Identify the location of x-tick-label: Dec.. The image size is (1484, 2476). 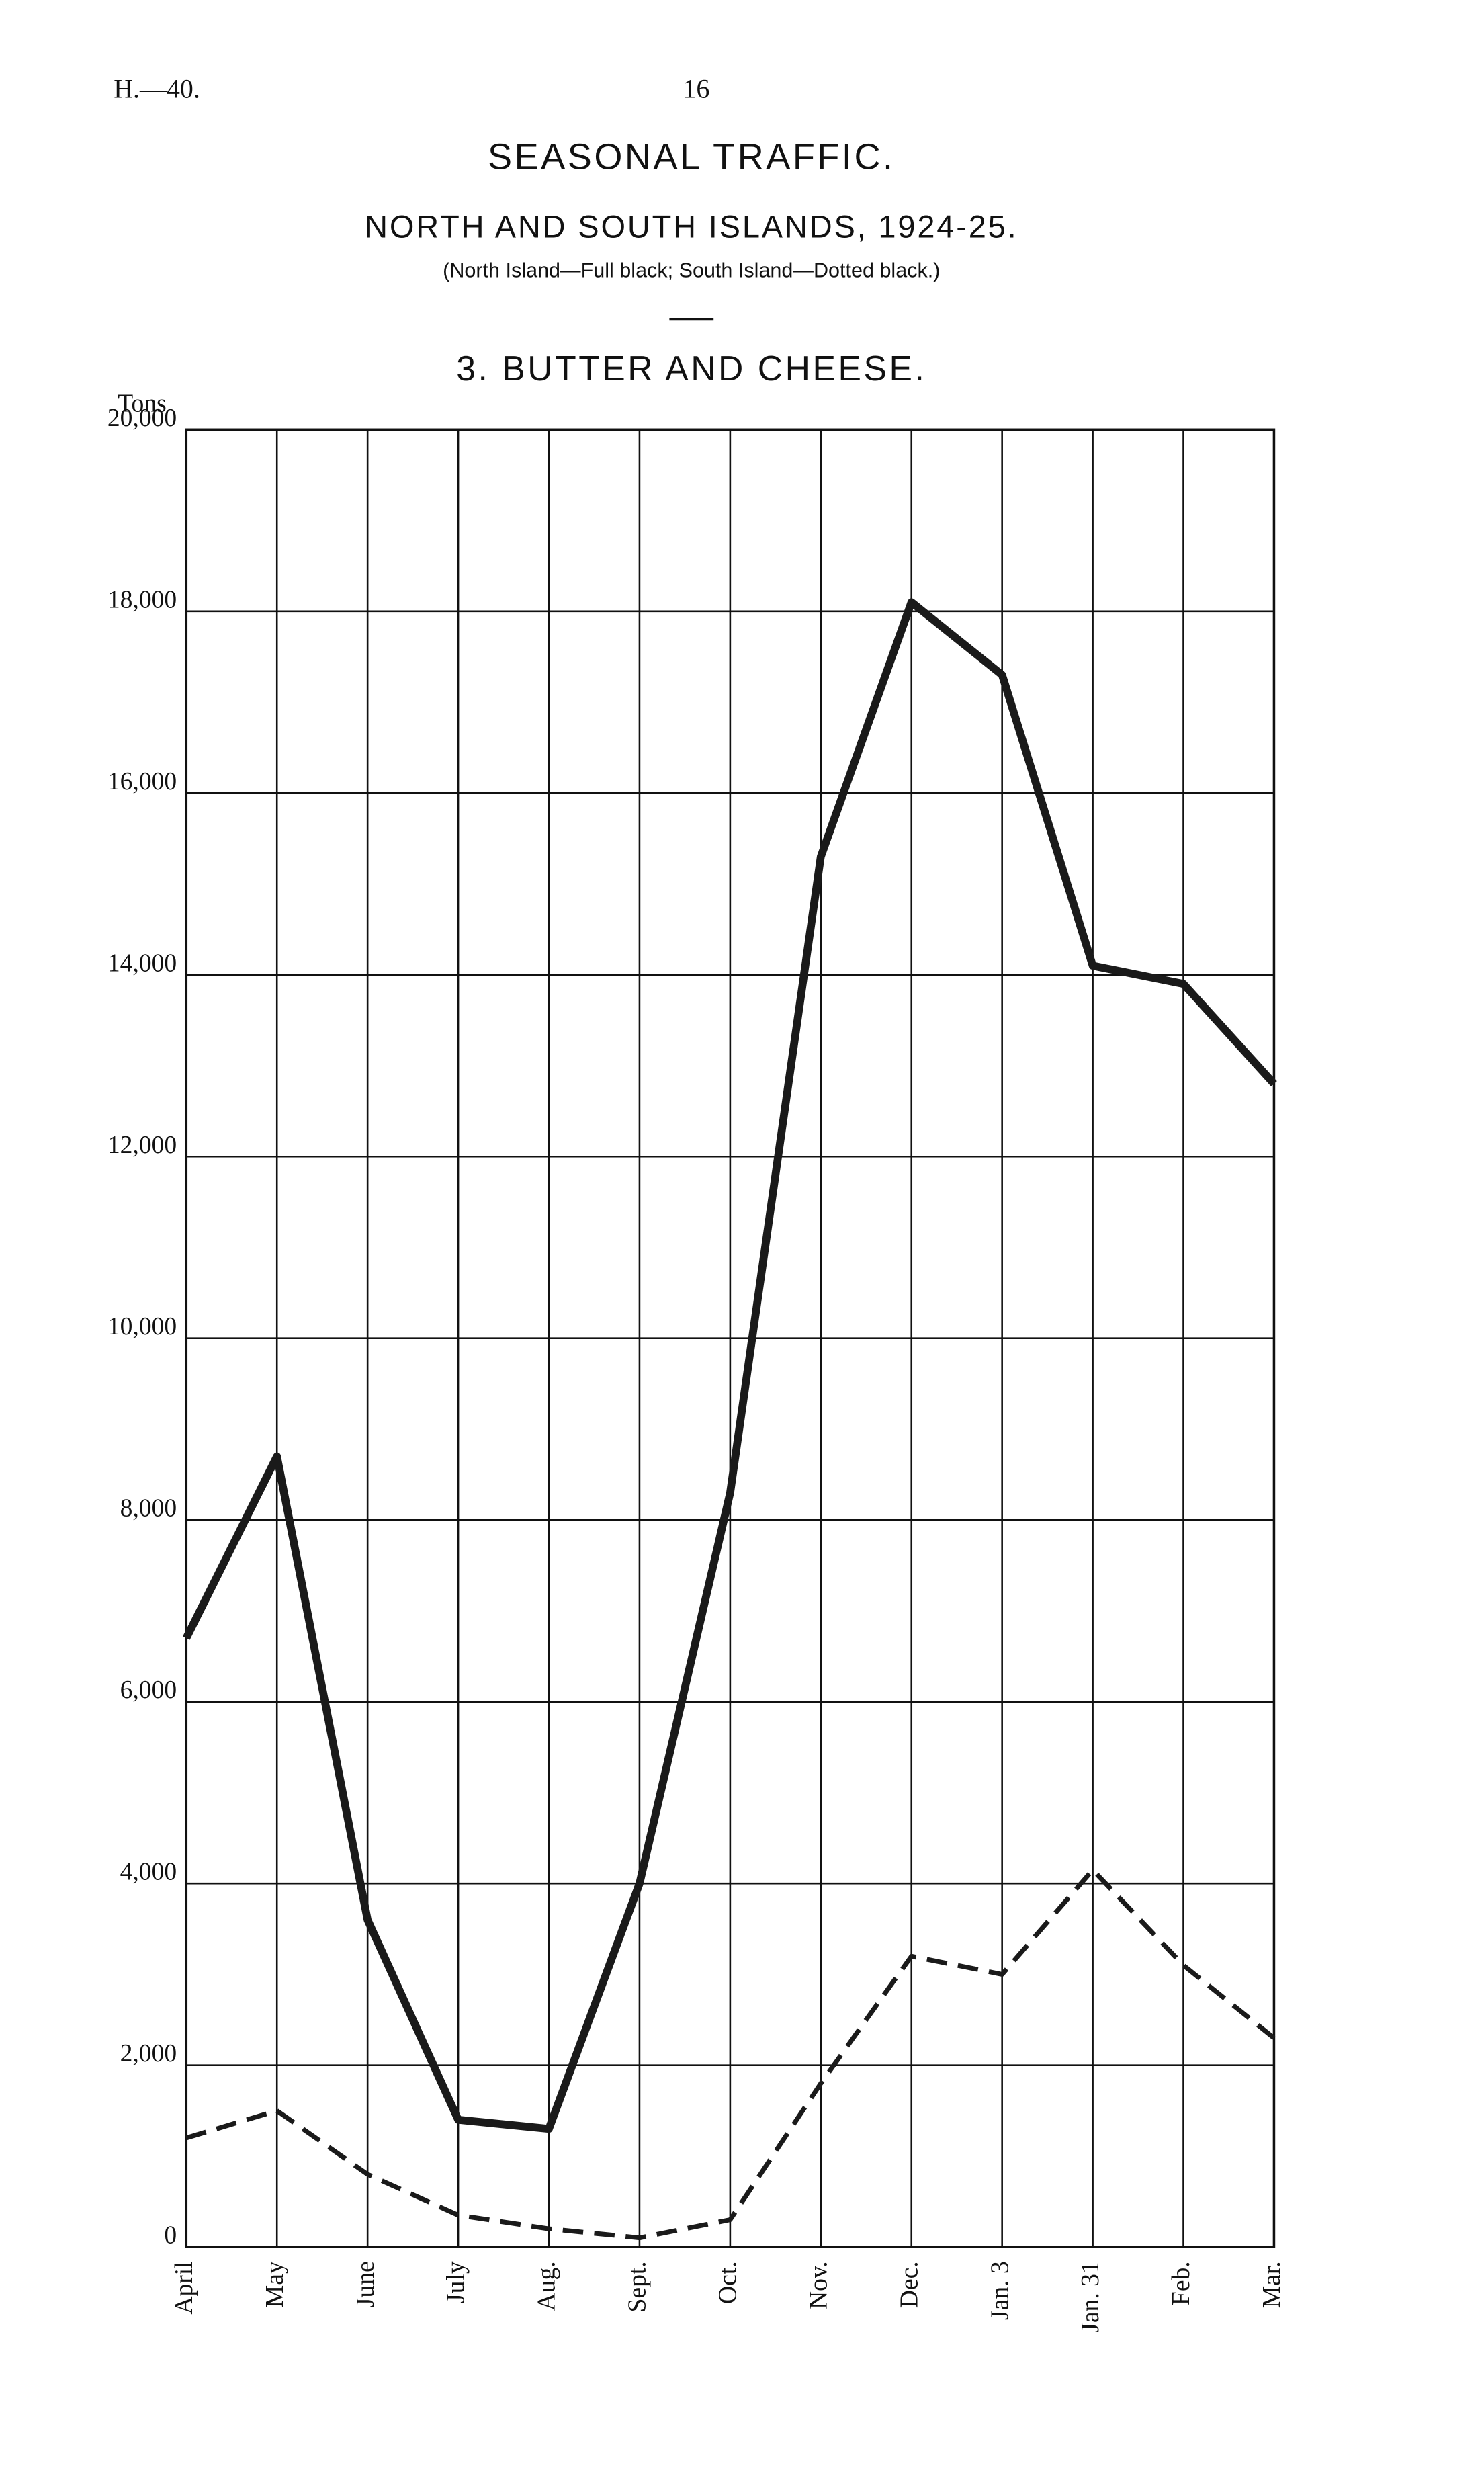
(909, 2284).